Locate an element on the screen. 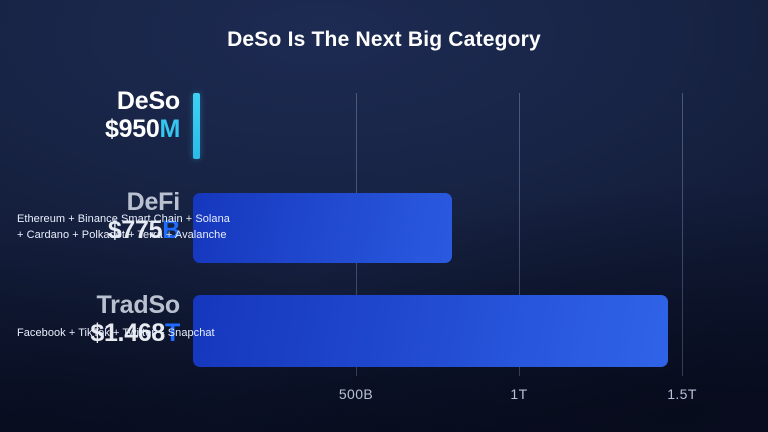 Image resolution: width=768 pixels, height=432 pixels. bar-text-defi-line1: Ethereum + Binance Smart Chain + Solana is located at coordinates (123, 219).